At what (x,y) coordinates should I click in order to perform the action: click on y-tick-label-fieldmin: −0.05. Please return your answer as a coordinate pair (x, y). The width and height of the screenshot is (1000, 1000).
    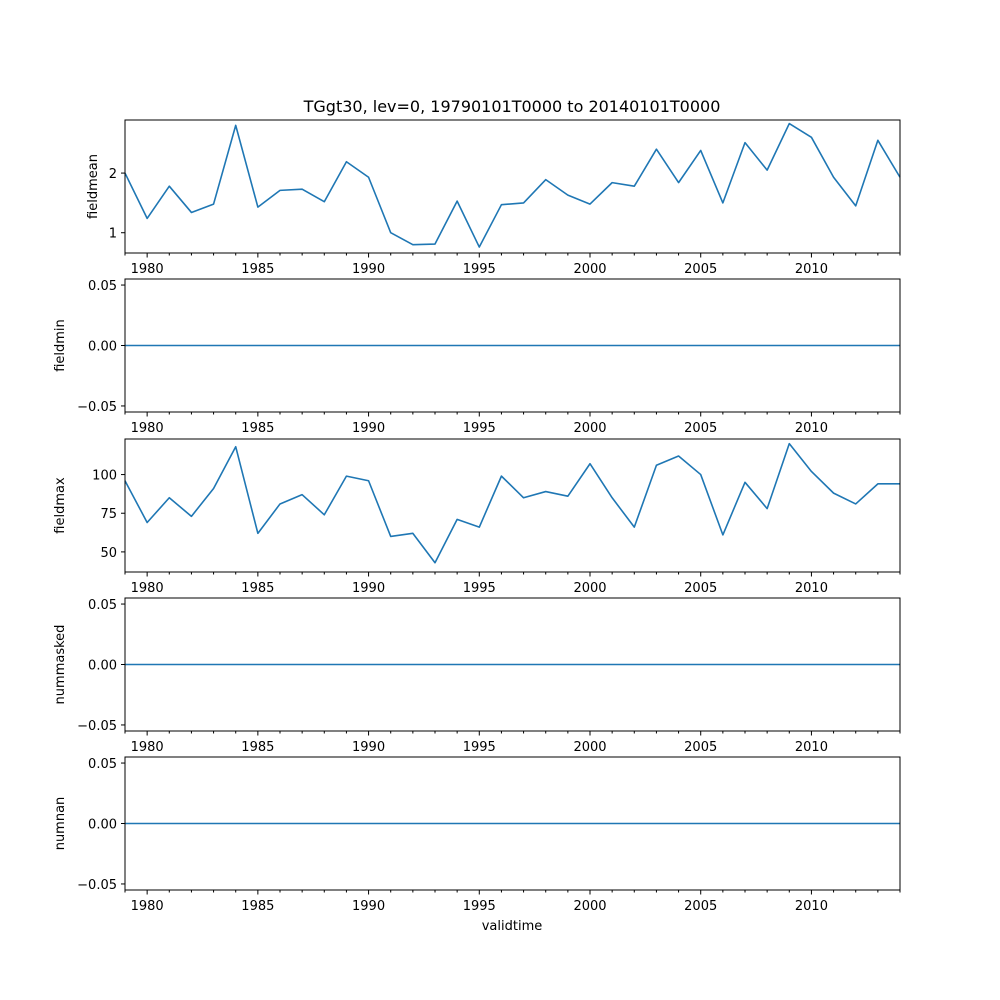
    Looking at the image, I should click on (97, 407).